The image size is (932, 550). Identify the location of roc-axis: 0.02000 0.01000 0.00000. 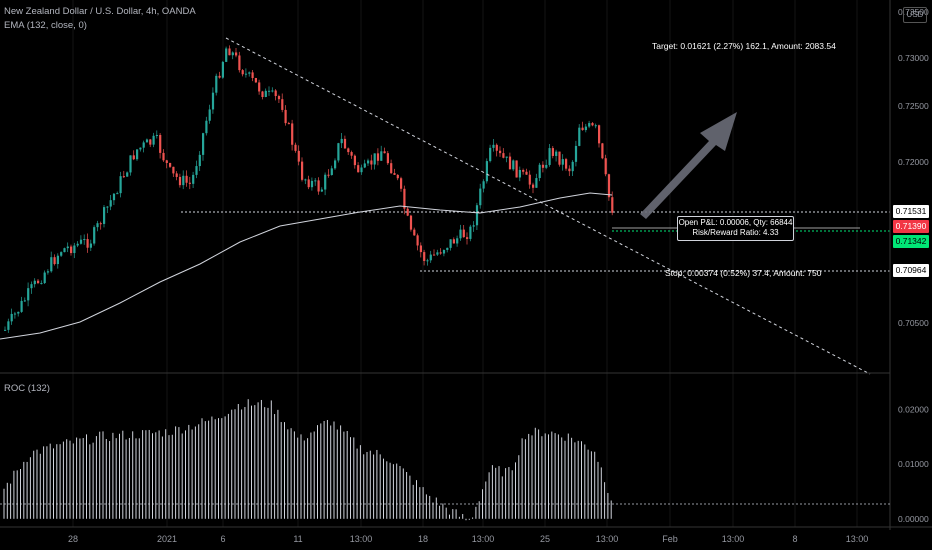
(913, 464).